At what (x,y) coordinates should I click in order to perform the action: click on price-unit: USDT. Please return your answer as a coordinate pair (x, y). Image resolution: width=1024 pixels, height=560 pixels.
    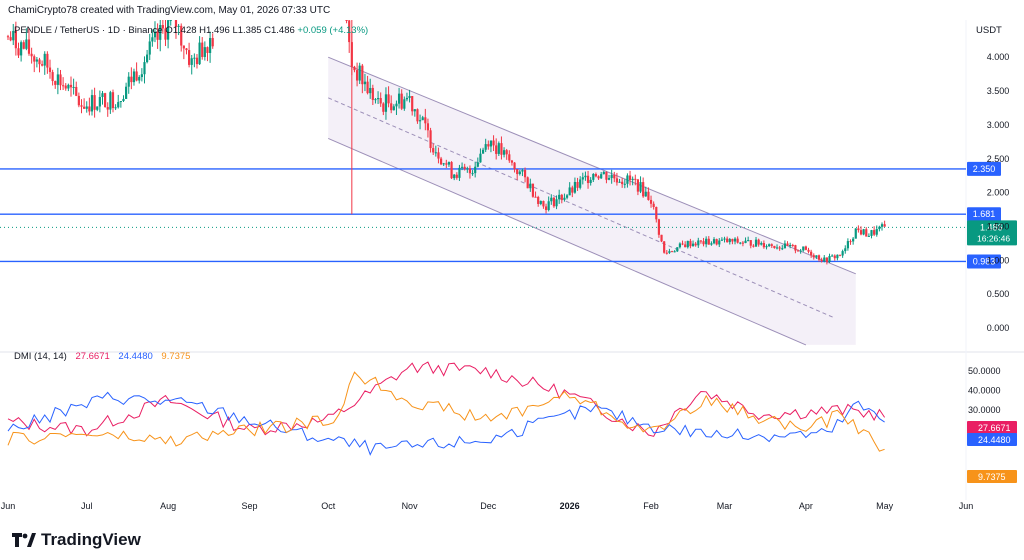
    Looking at the image, I should click on (989, 30).